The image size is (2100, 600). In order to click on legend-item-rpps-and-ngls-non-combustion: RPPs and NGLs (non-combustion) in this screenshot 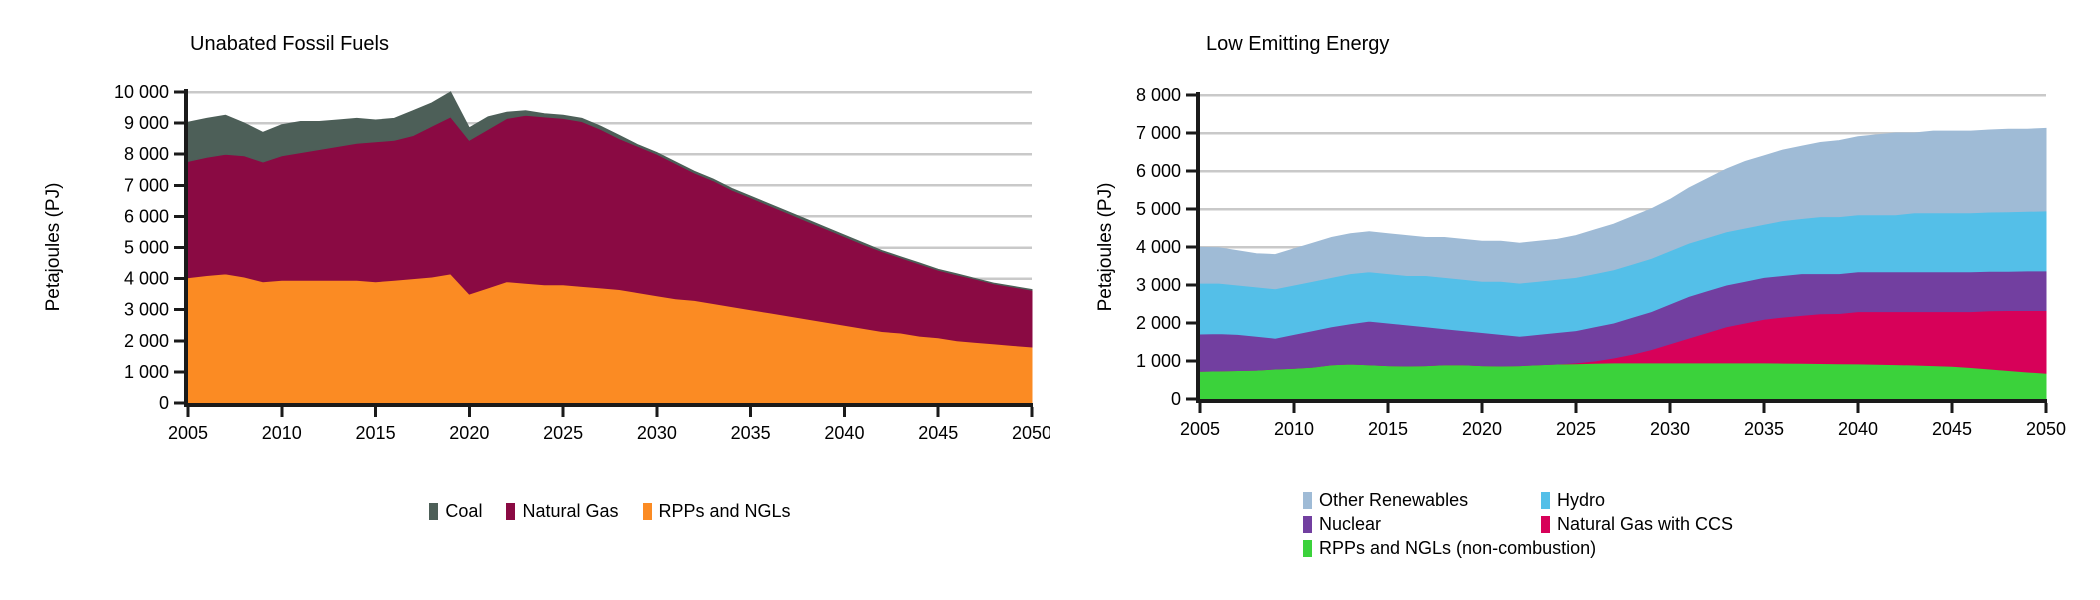, I will do `click(1449, 548)`.